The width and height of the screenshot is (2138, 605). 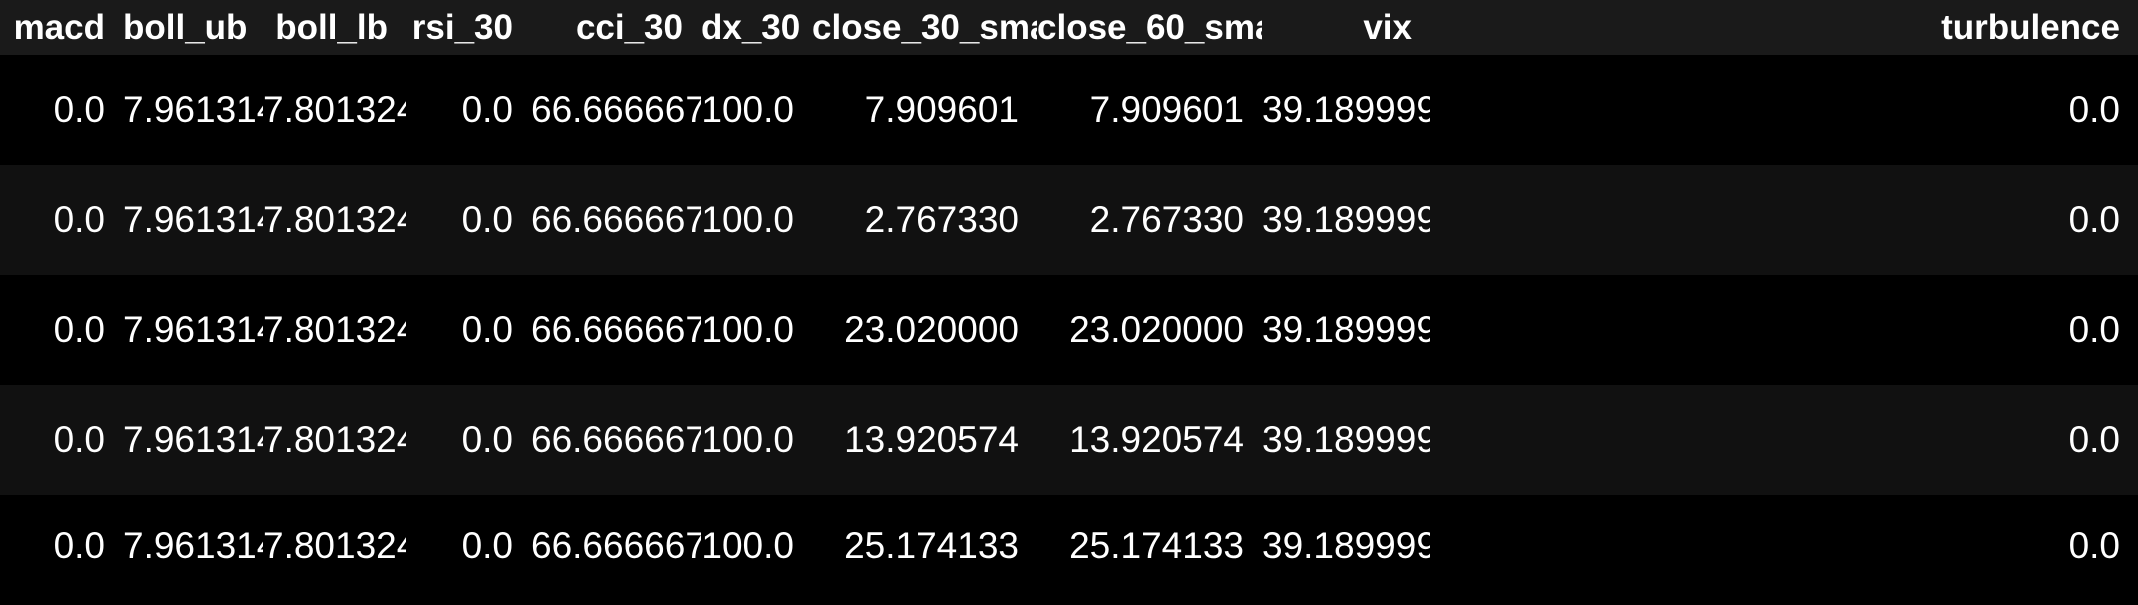 I want to click on column-header-turbulence: turbulence, so click(x=2030, y=27).